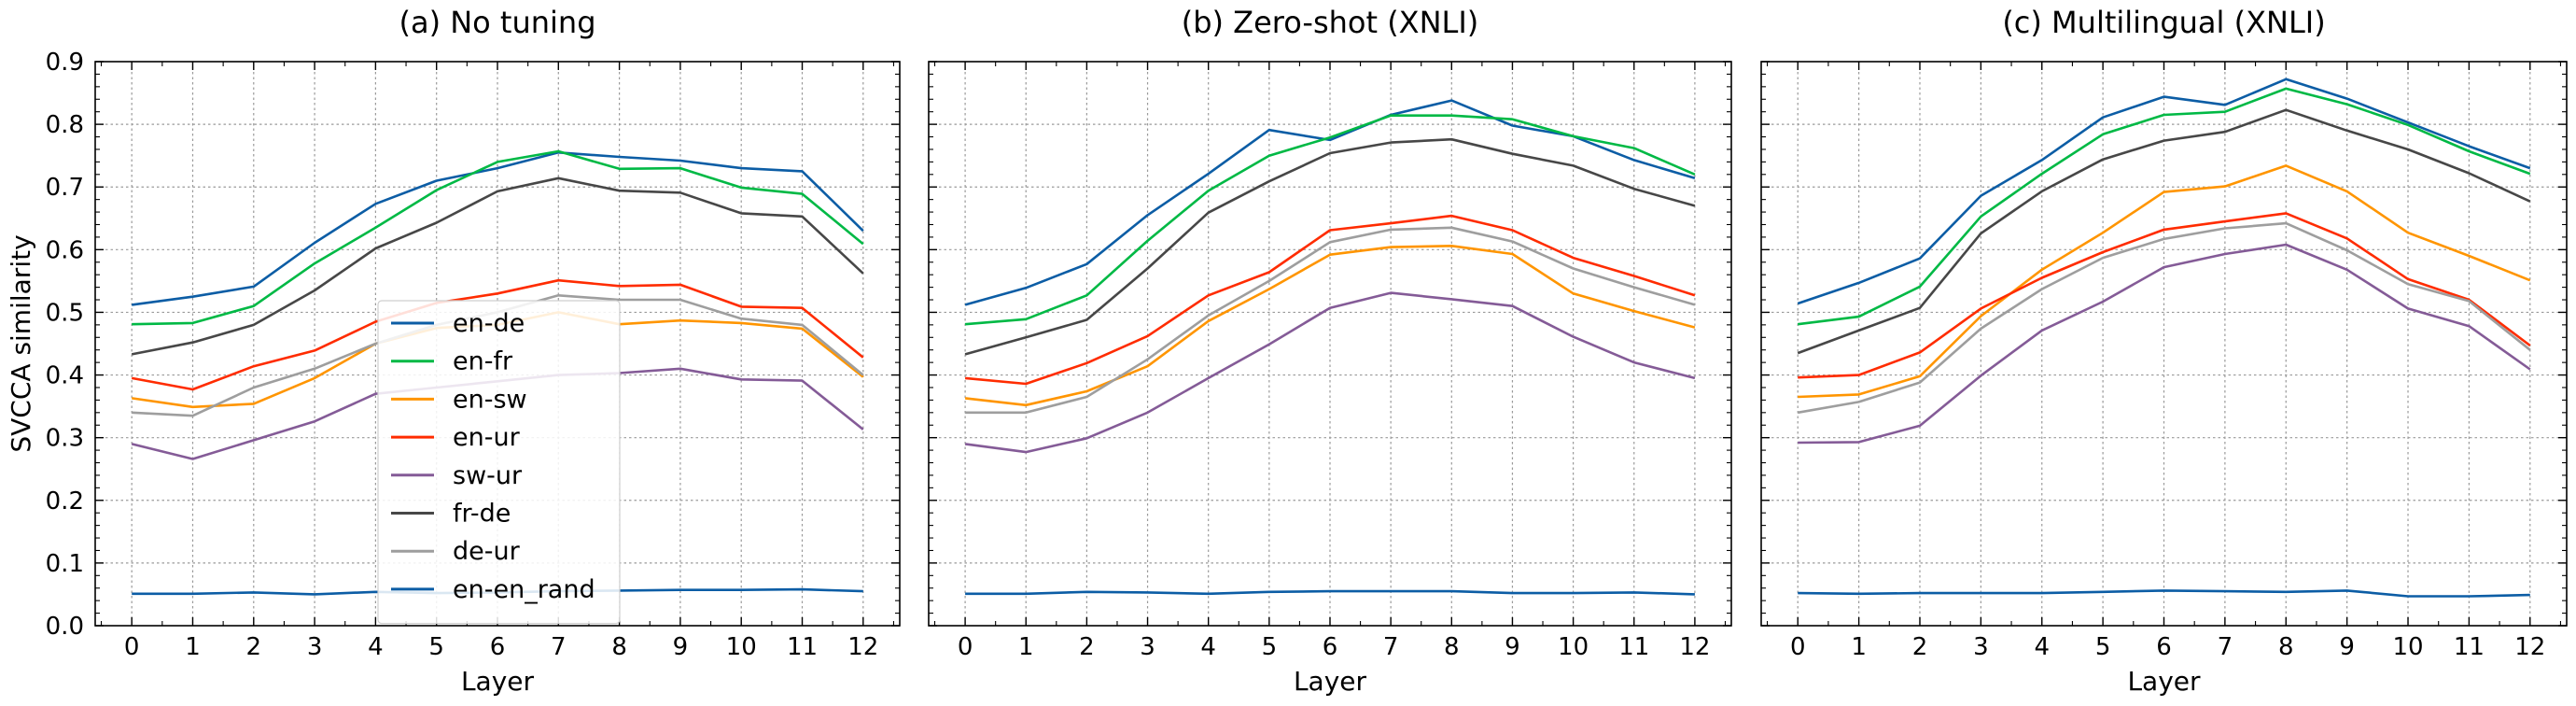 Image resolution: width=2576 pixels, height=706 pixels. I want to click on y-tick-label: 0.2, so click(65, 501).